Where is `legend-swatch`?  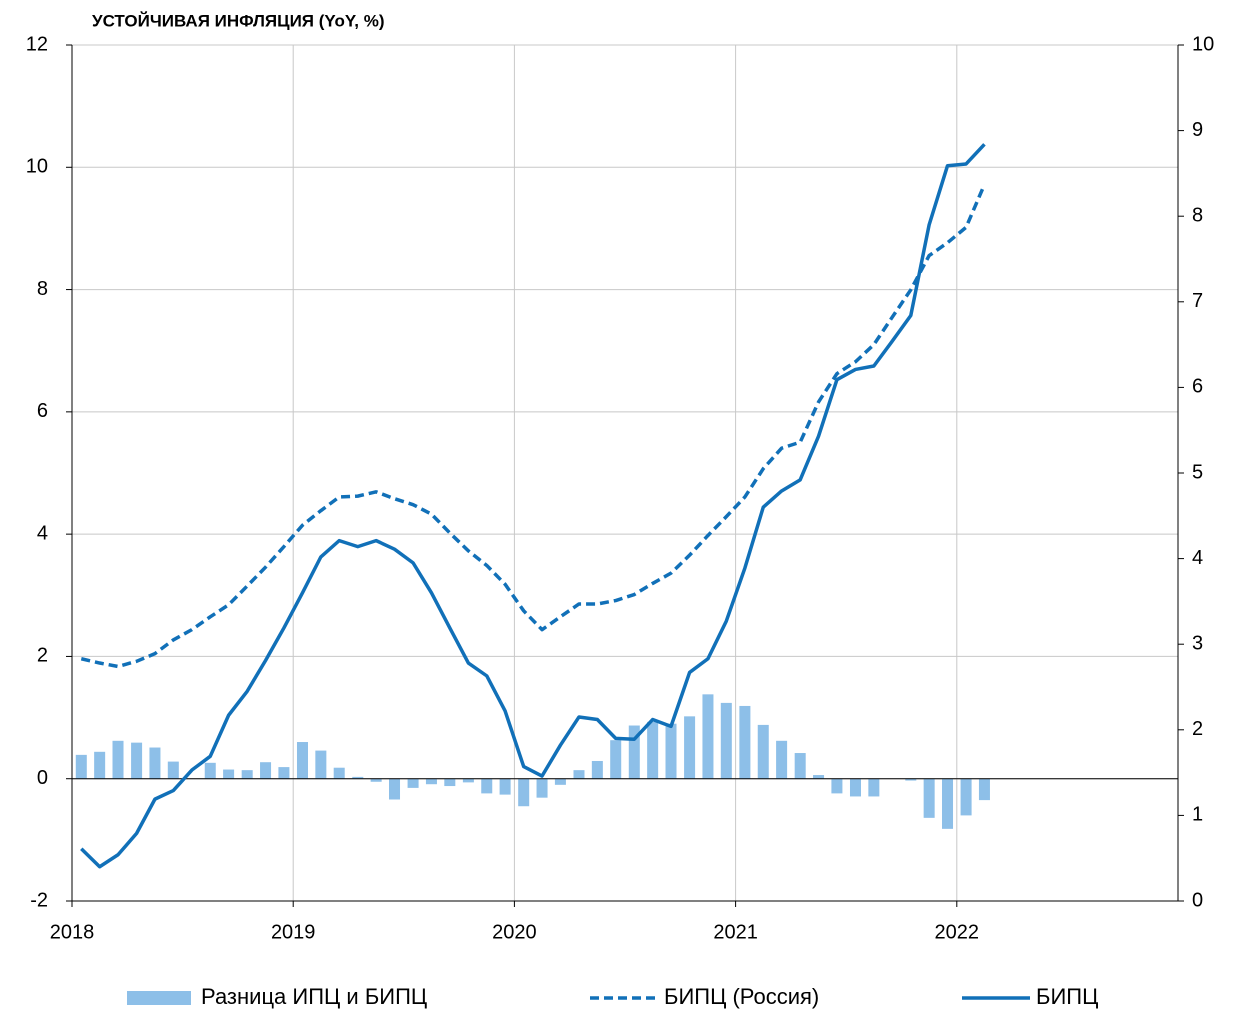 legend-swatch is located at coordinates (159, 998).